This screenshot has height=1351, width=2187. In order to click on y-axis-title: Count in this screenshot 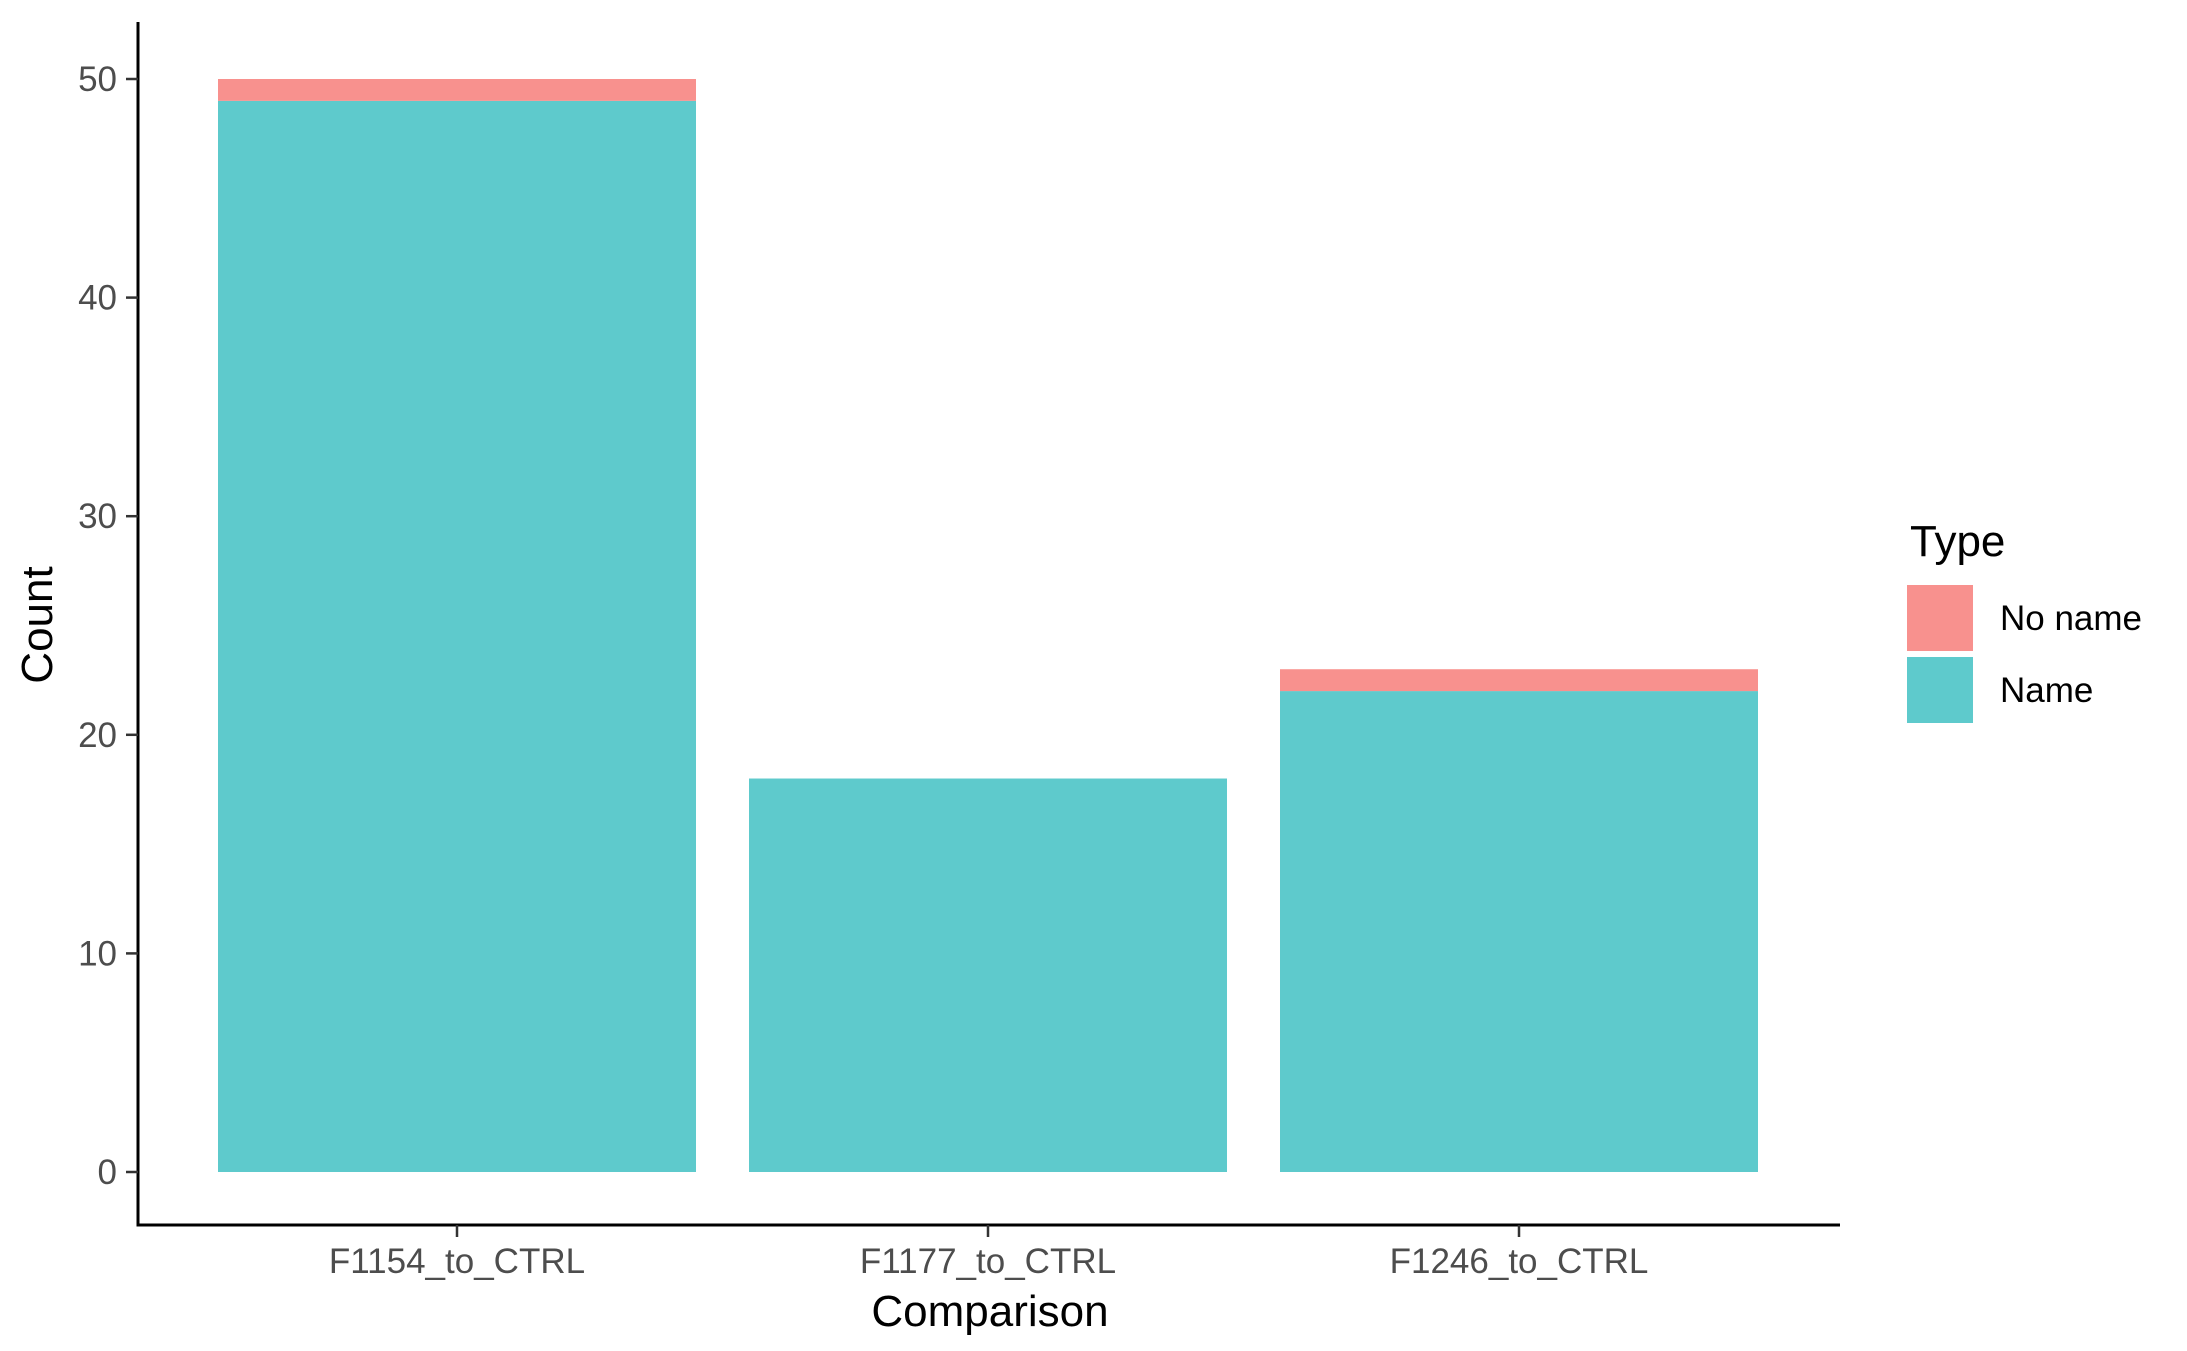, I will do `click(37, 624)`.